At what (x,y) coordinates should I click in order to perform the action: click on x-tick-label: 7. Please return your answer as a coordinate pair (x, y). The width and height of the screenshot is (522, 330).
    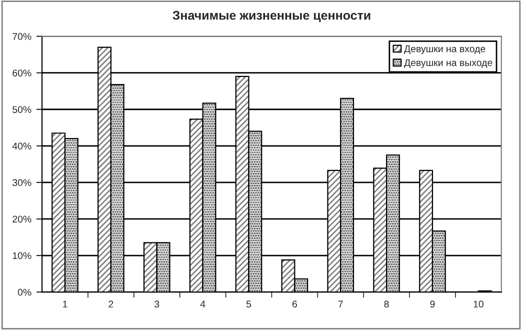
    Looking at the image, I should click on (340, 304).